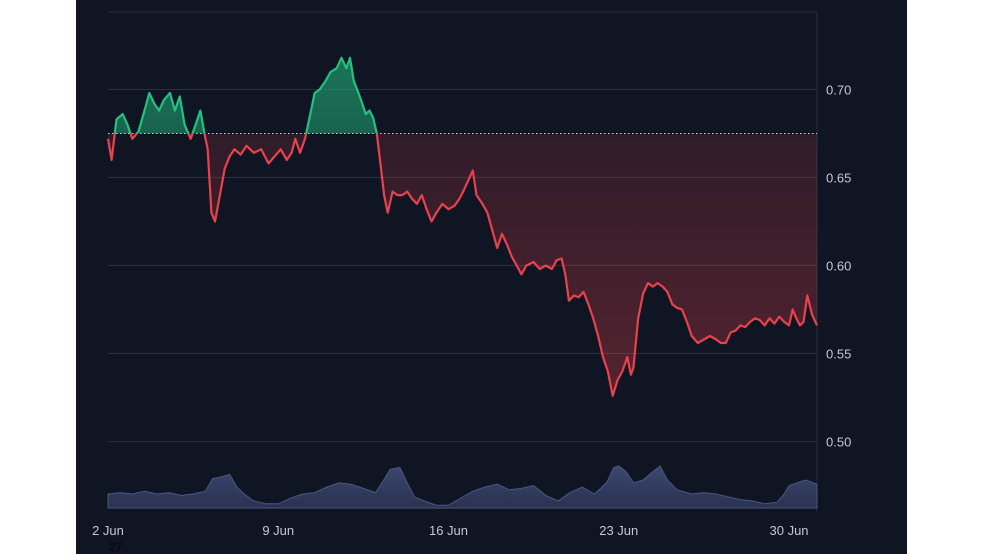  Describe the element at coordinates (838, 354) in the screenshot. I see `y-tick-label-3: 0.55` at that location.